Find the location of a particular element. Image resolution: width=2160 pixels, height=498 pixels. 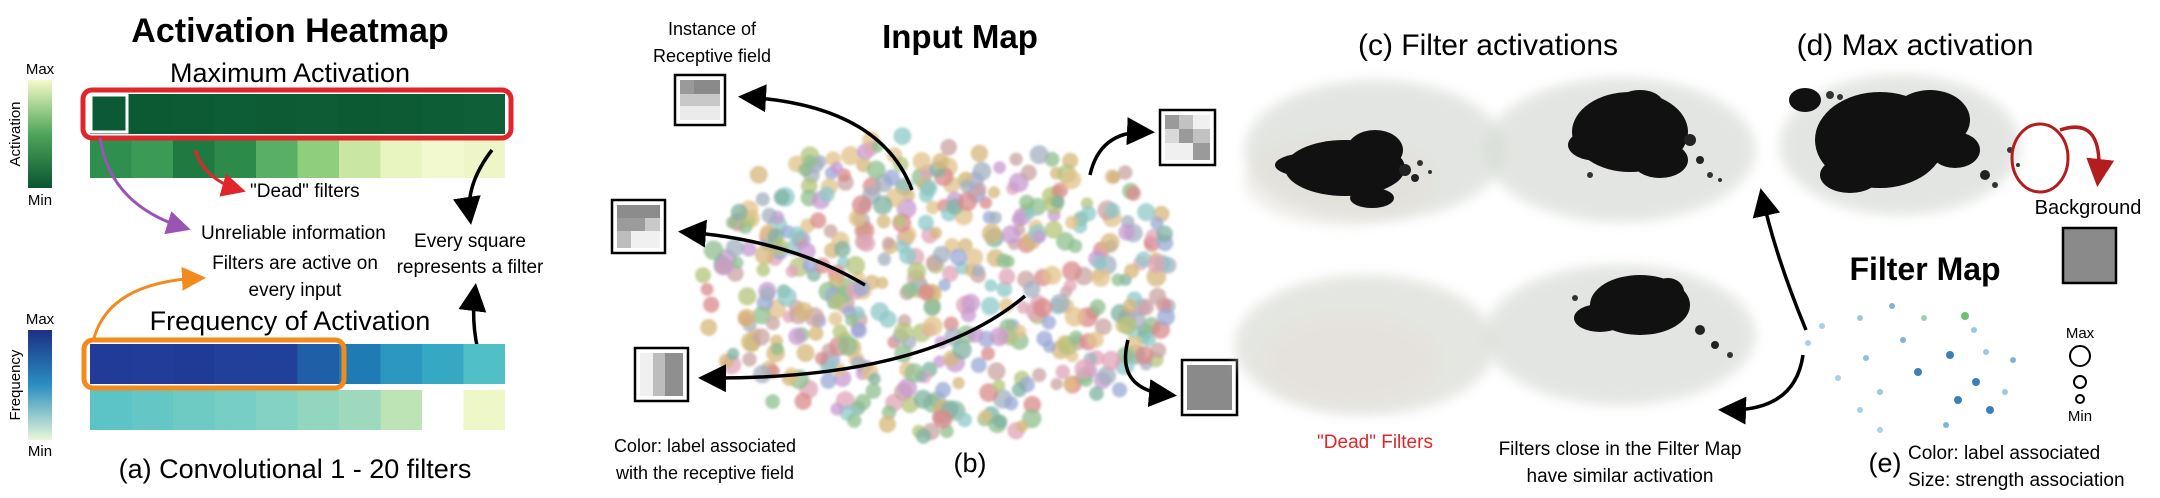

arrow-to-thumb-top is located at coordinates (826, 137).